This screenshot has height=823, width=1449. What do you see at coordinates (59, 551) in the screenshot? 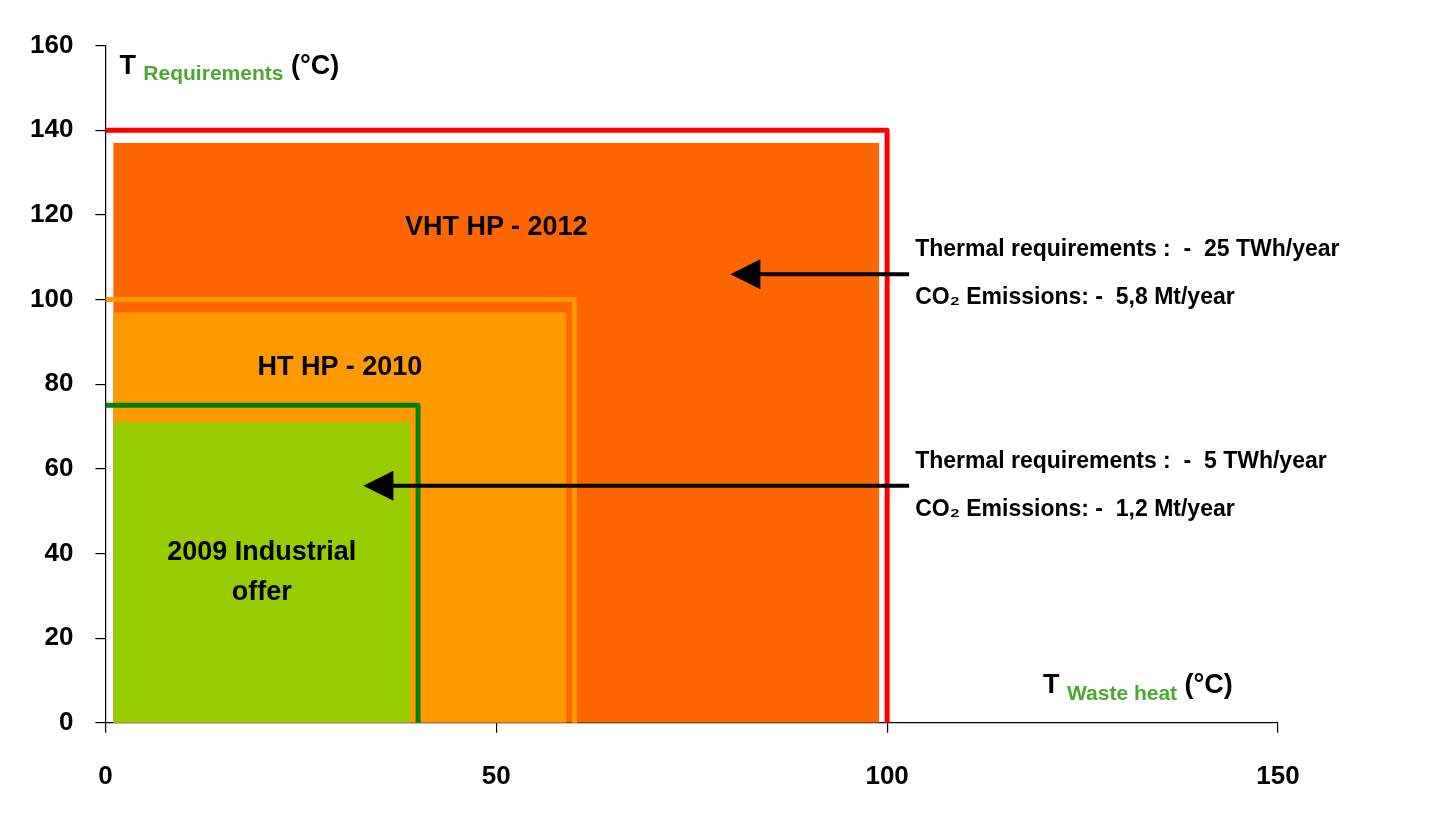
I see `y-tick-label: 40` at bounding box center [59, 551].